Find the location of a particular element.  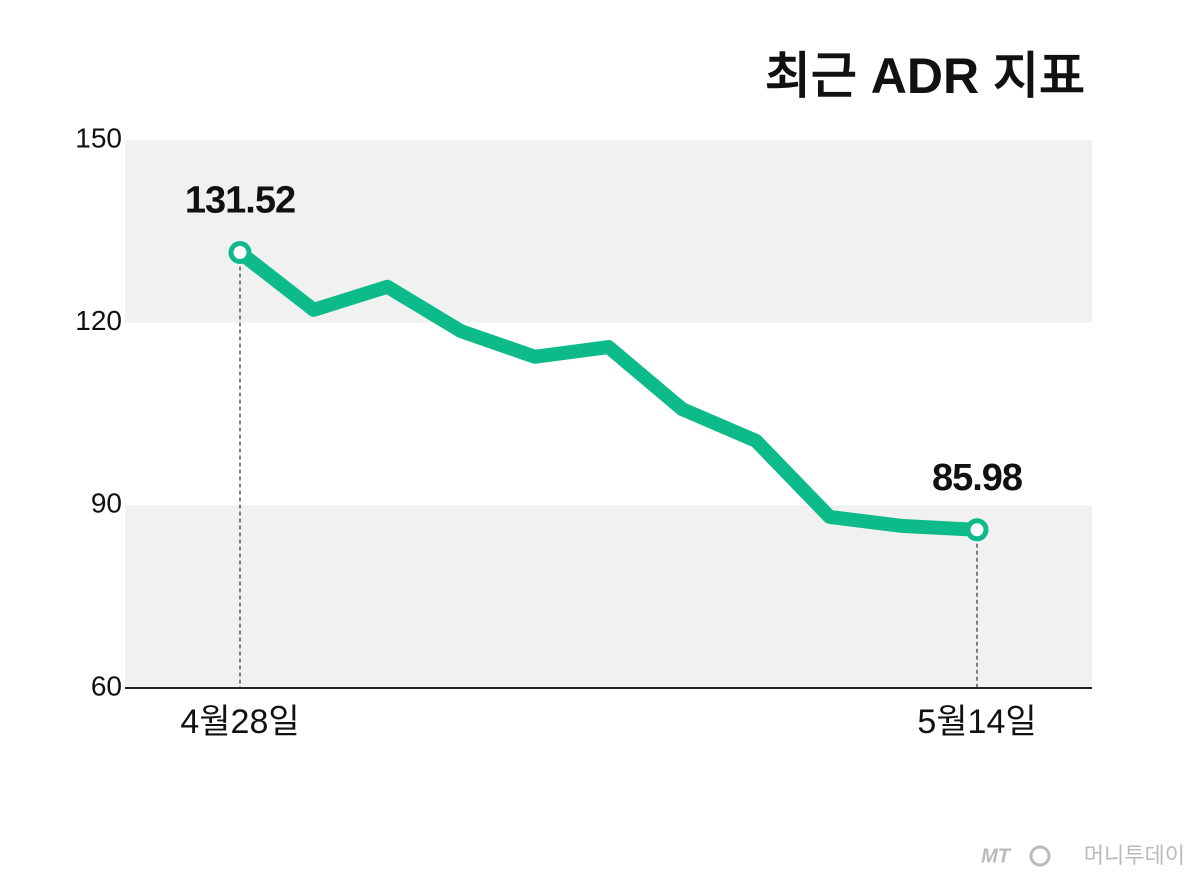

data-label: 85.98 is located at coordinates (977, 478).